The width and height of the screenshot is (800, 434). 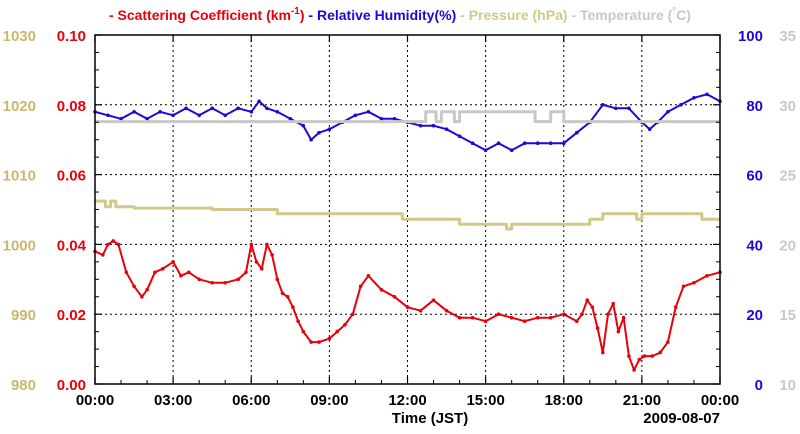 What do you see at coordinates (79, 211) in the screenshot?
I see `scattering-axis: 0.00 0.02 0.04 0.06 0.08 0.10` at bounding box center [79, 211].